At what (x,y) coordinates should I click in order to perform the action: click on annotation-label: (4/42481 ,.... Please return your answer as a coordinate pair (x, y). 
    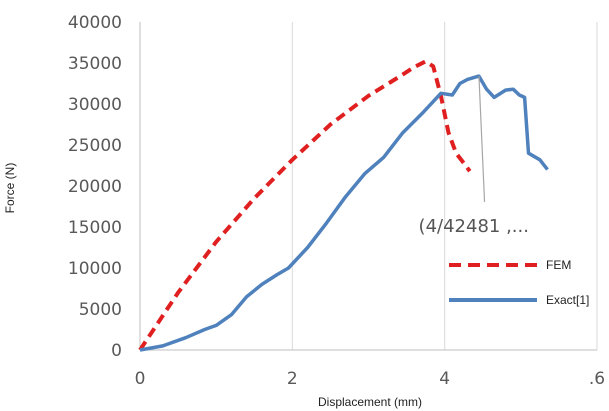
    Looking at the image, I should click on (474, 226).